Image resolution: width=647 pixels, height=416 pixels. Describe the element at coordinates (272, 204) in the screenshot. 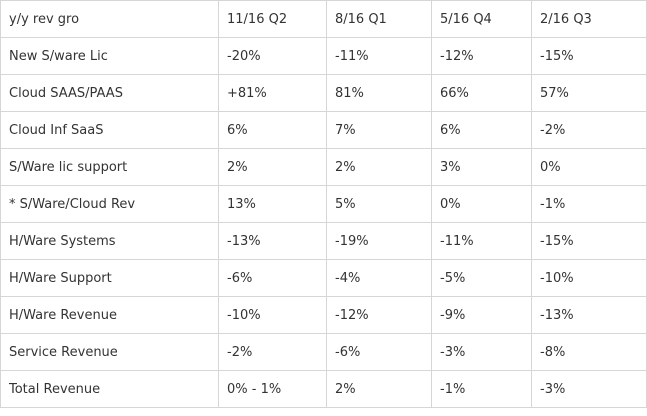

I see `value-cell: 13%` at that location.